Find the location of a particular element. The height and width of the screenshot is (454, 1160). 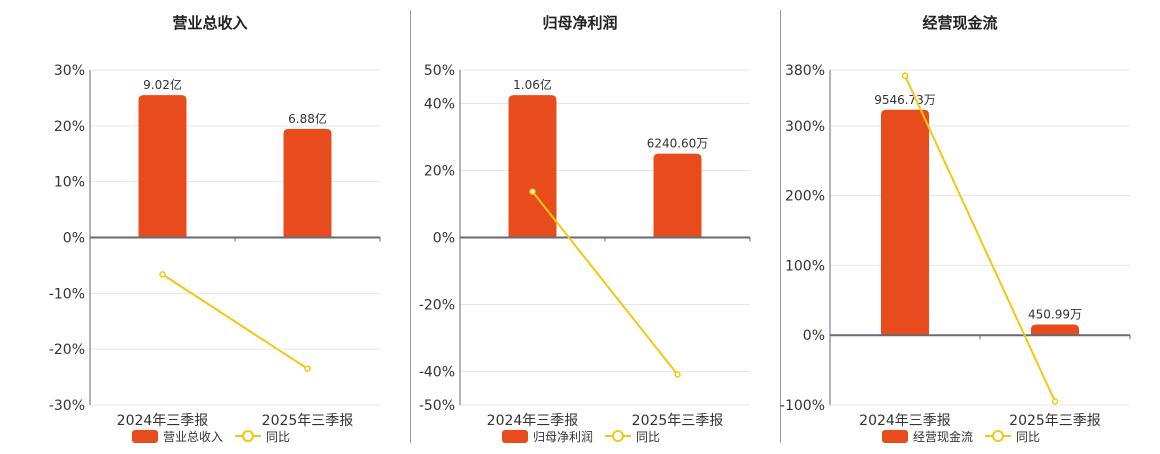

y-tick-label: 100% is located at coordinates (805, 266).